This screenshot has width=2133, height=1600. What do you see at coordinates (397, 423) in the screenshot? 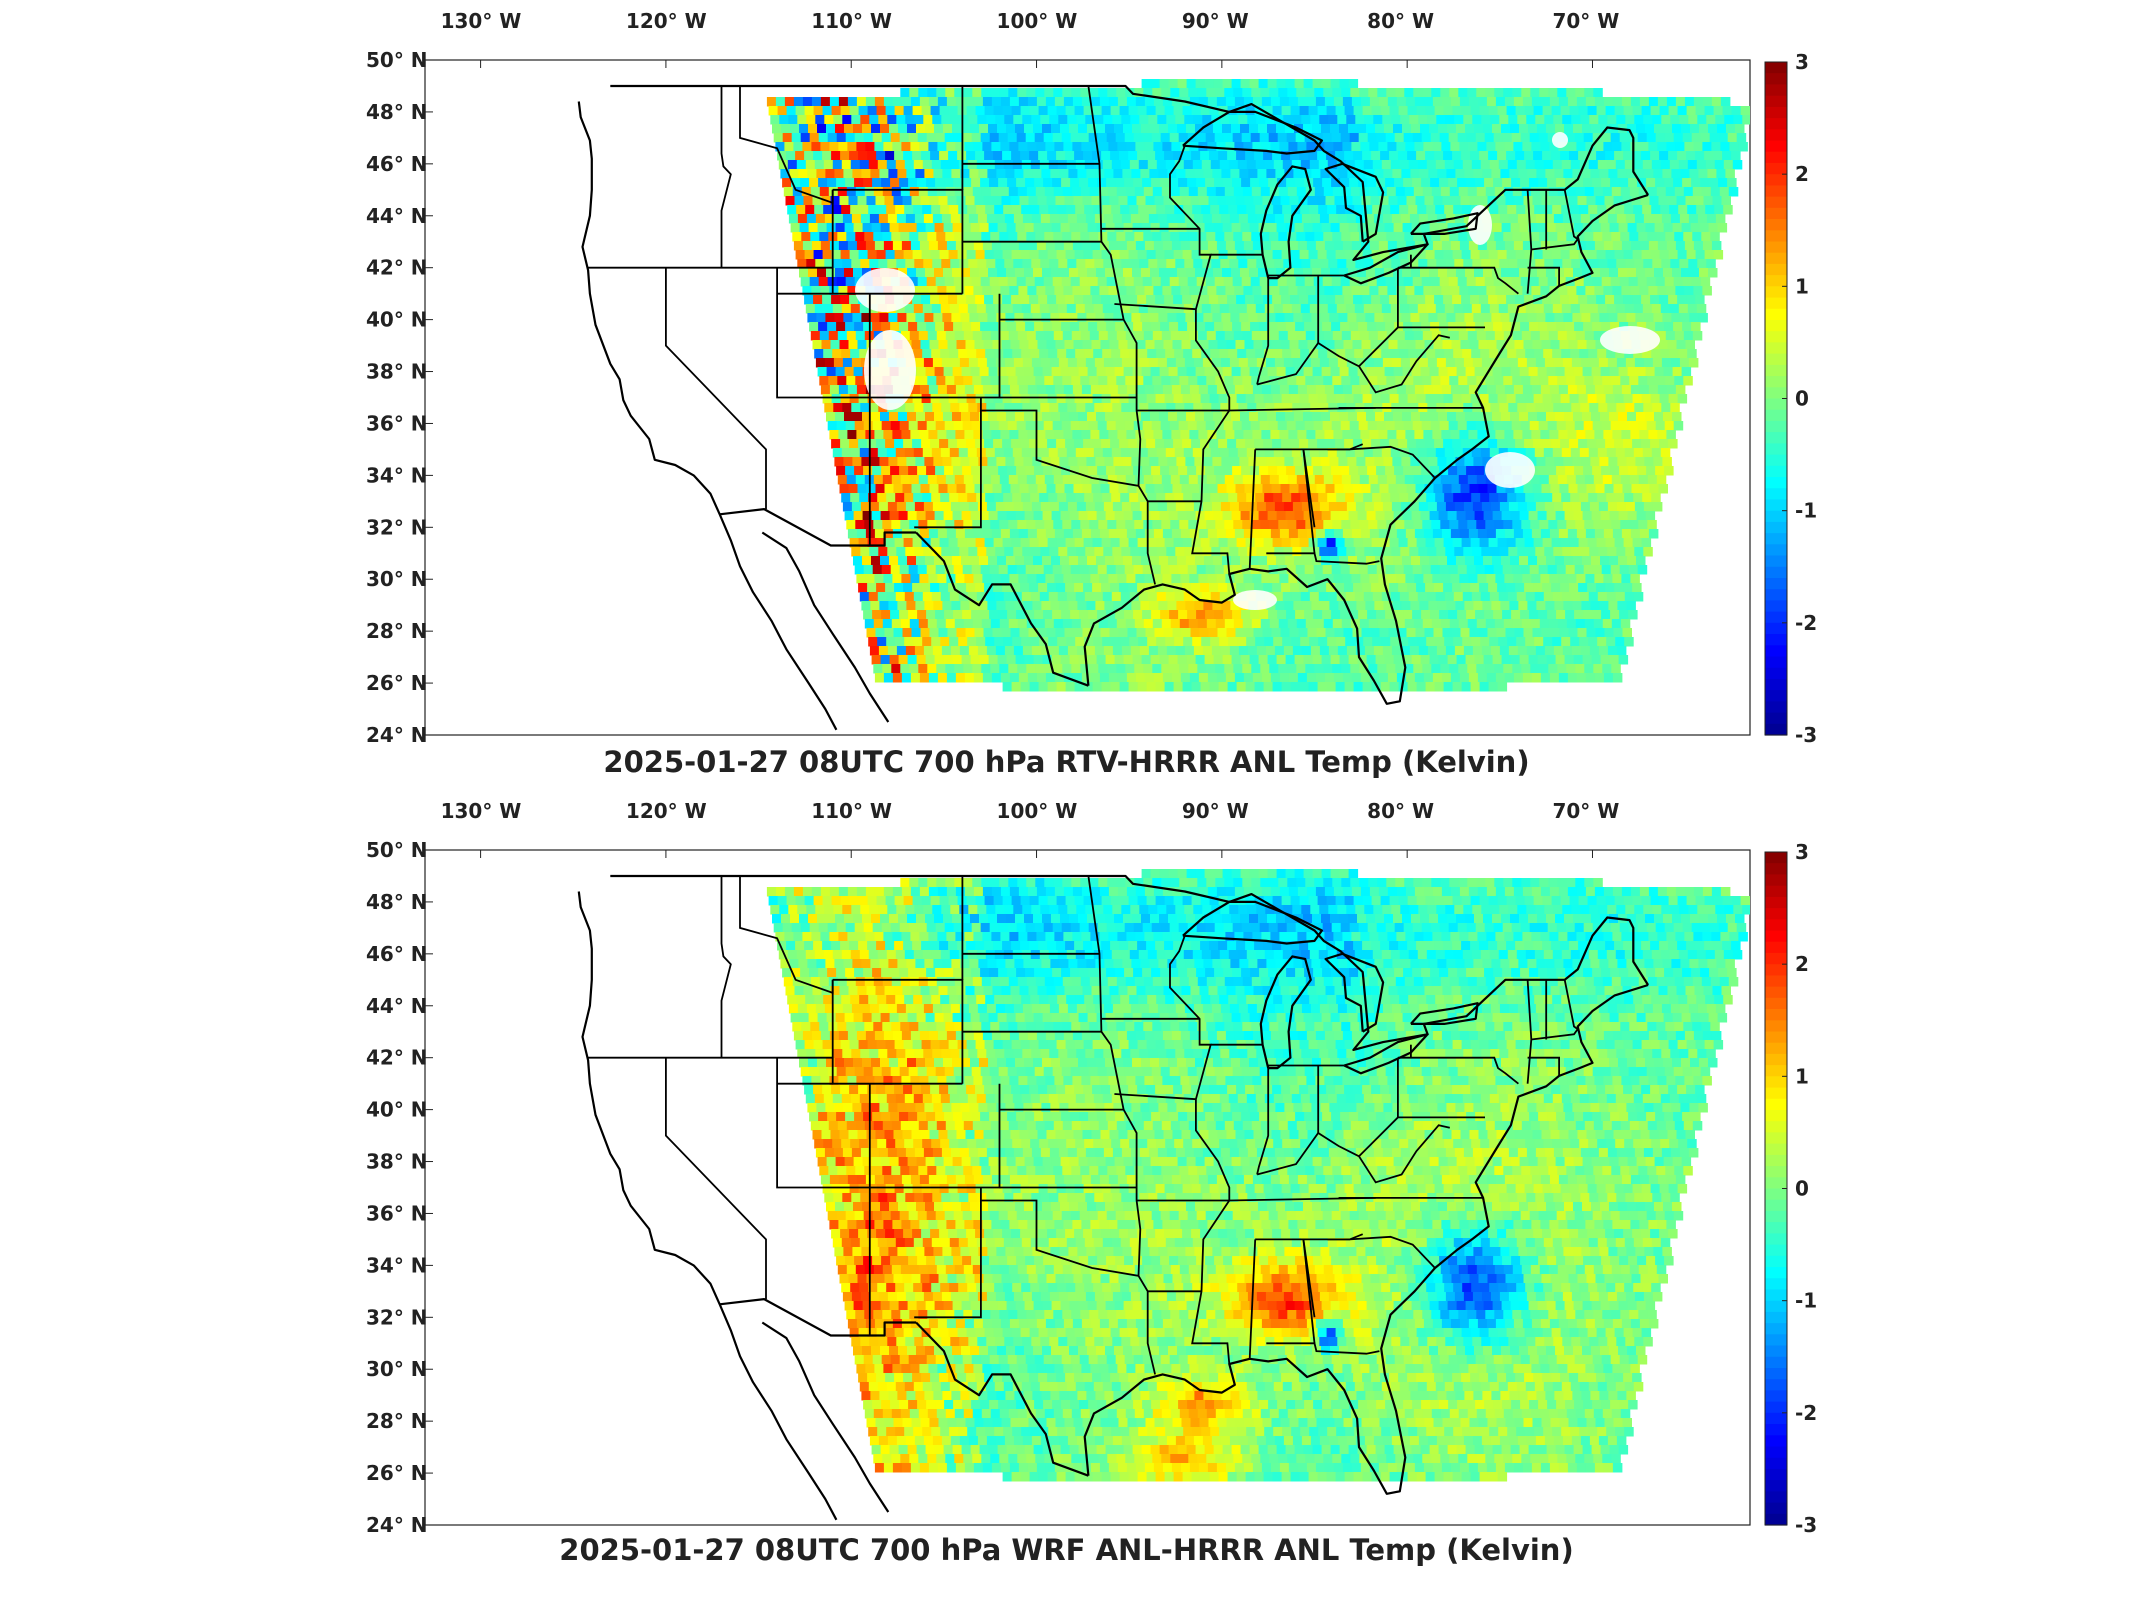
I see `lat-tick-label: 36° N` at bounding box center [397, 423].